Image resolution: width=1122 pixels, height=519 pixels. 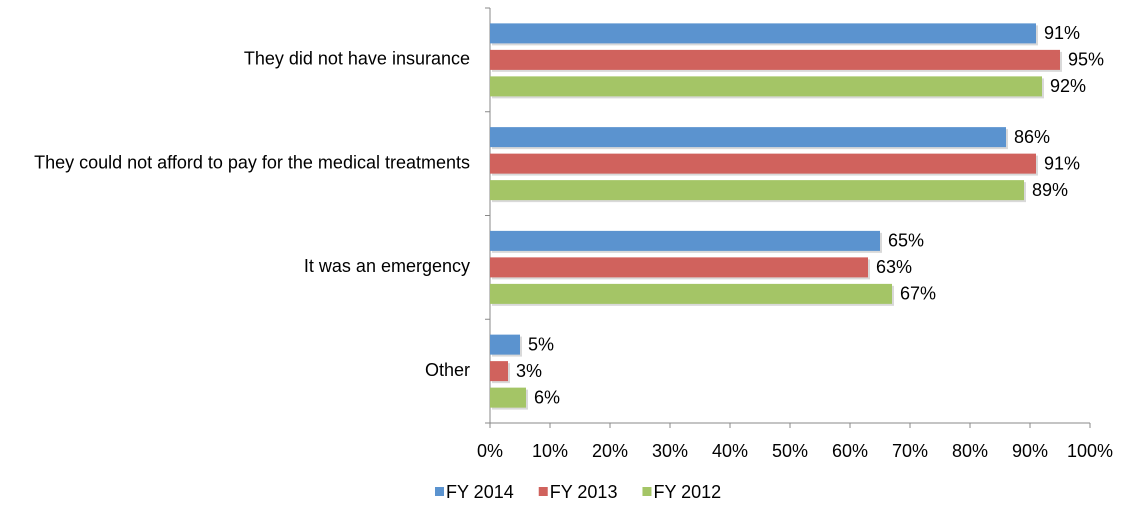 What do you see at coordinates (584, 492) in the screenshot?
I see `legend-label: FY 2013` at bounding box center [584, 492].